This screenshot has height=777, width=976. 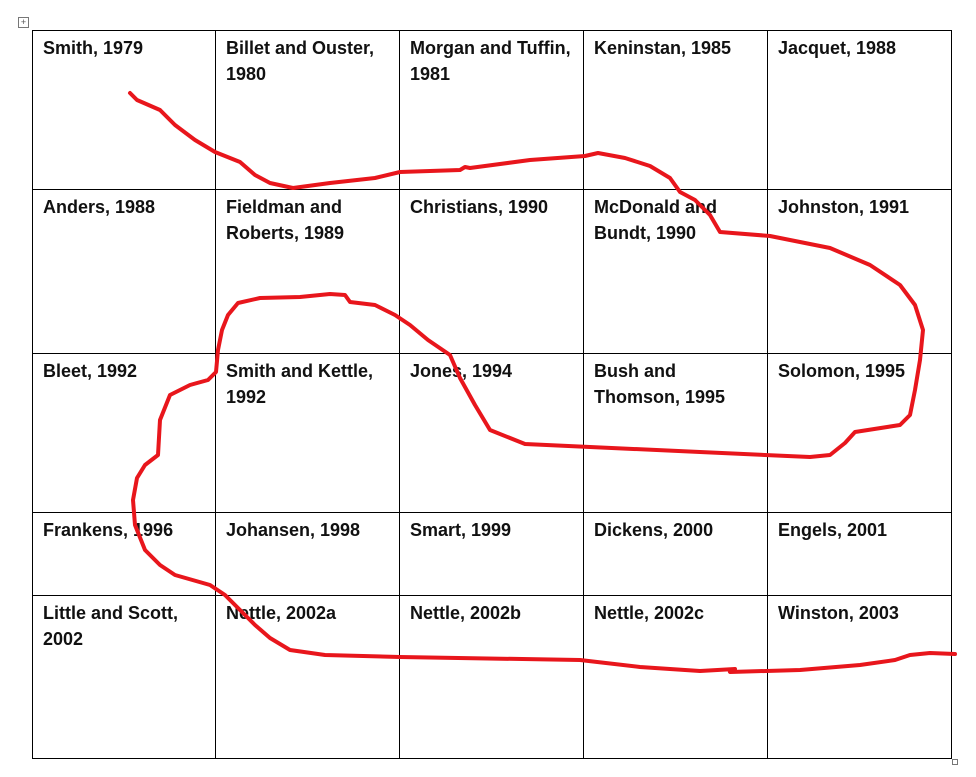 What do you see at coordinates (124, 110) in the screenshot?
I see `table-cell: Smith, 1979` at bounding box center [124, 110].